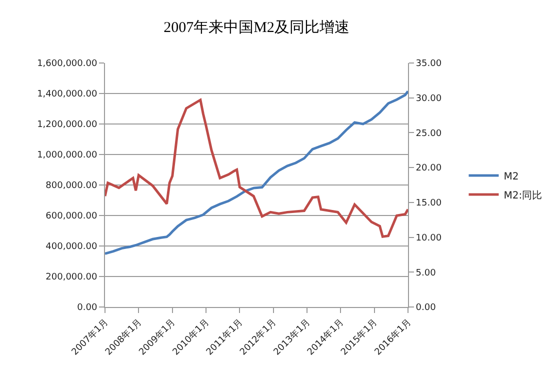 The width and height of the screenshot is (558, 385). I want to click on chart-title: 2007年来中国M2及同比增速, so click(257, 27).